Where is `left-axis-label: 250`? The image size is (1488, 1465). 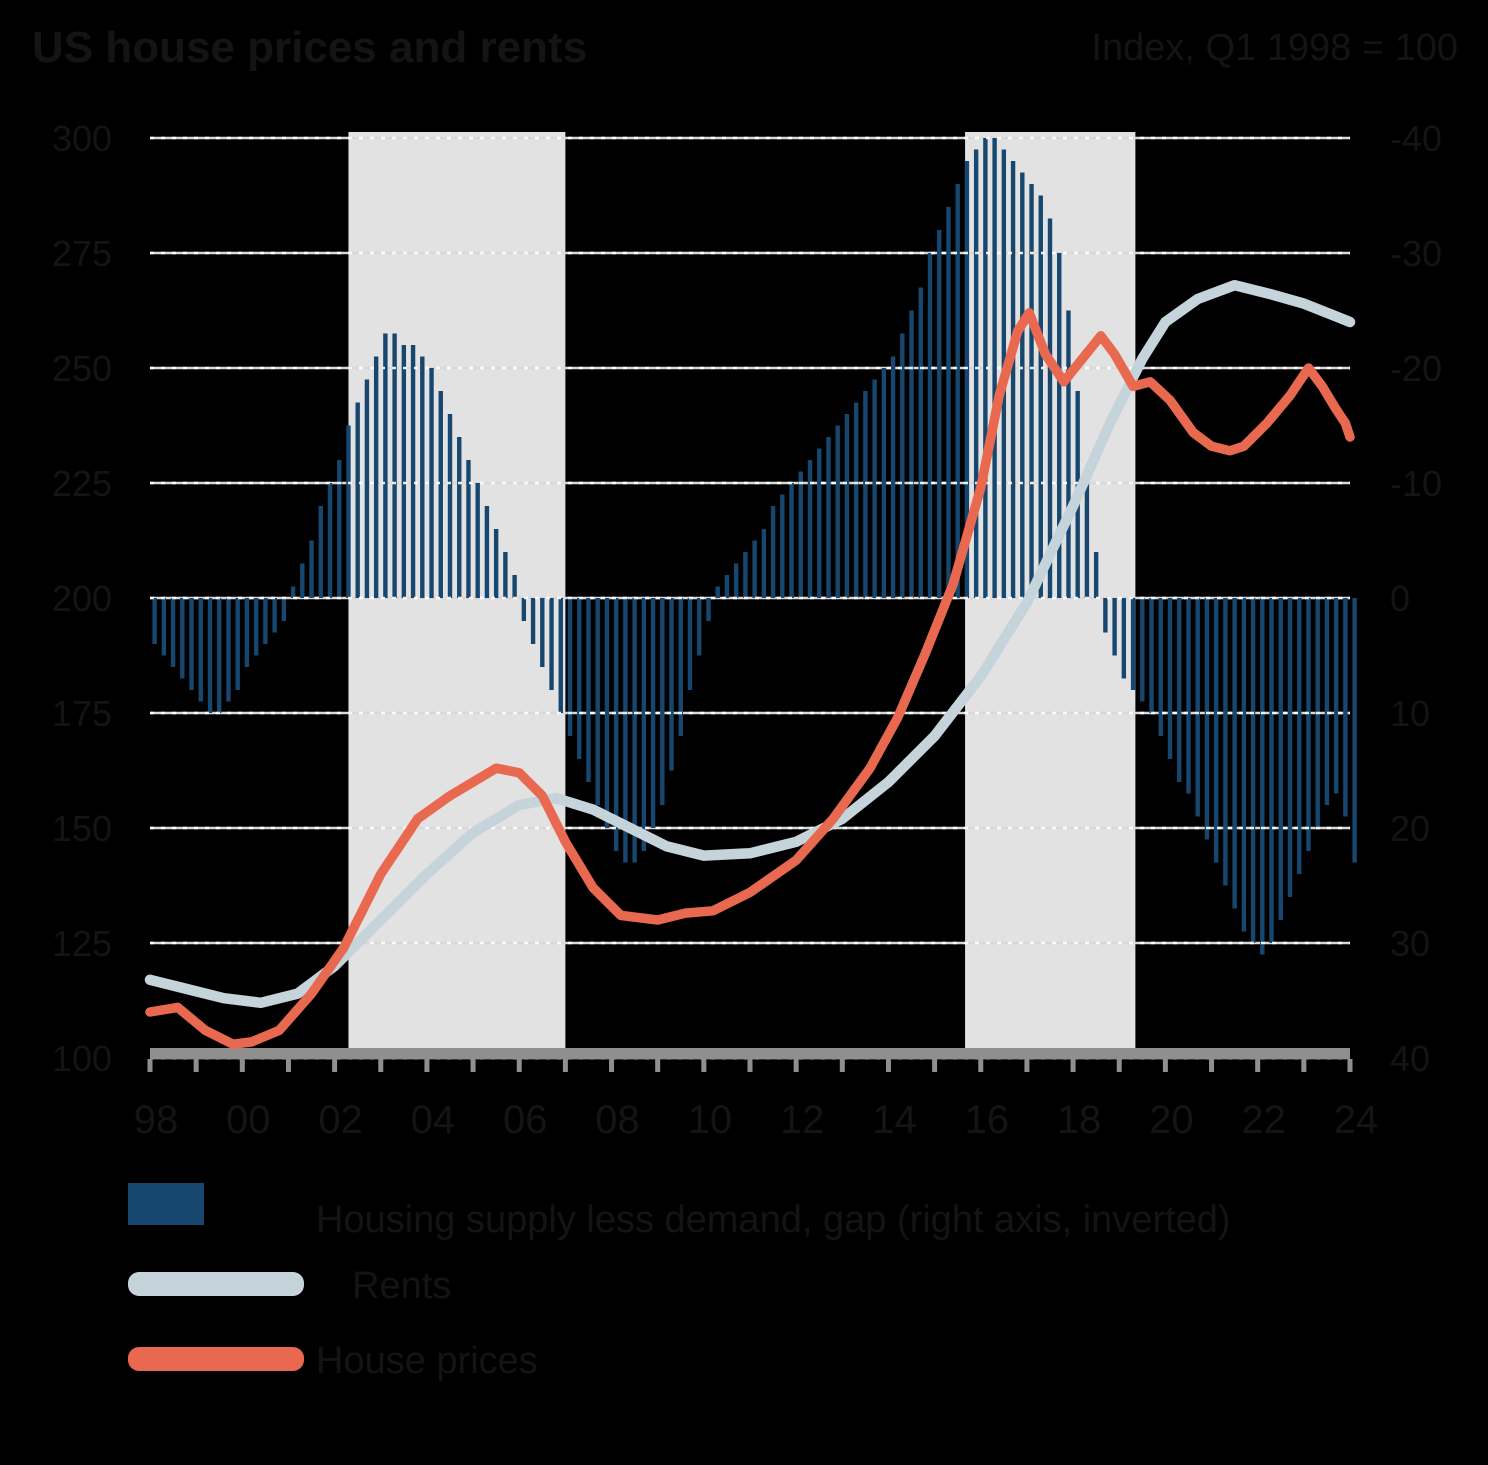
left-axis-label: 250 is located at coordinates (82, 368).